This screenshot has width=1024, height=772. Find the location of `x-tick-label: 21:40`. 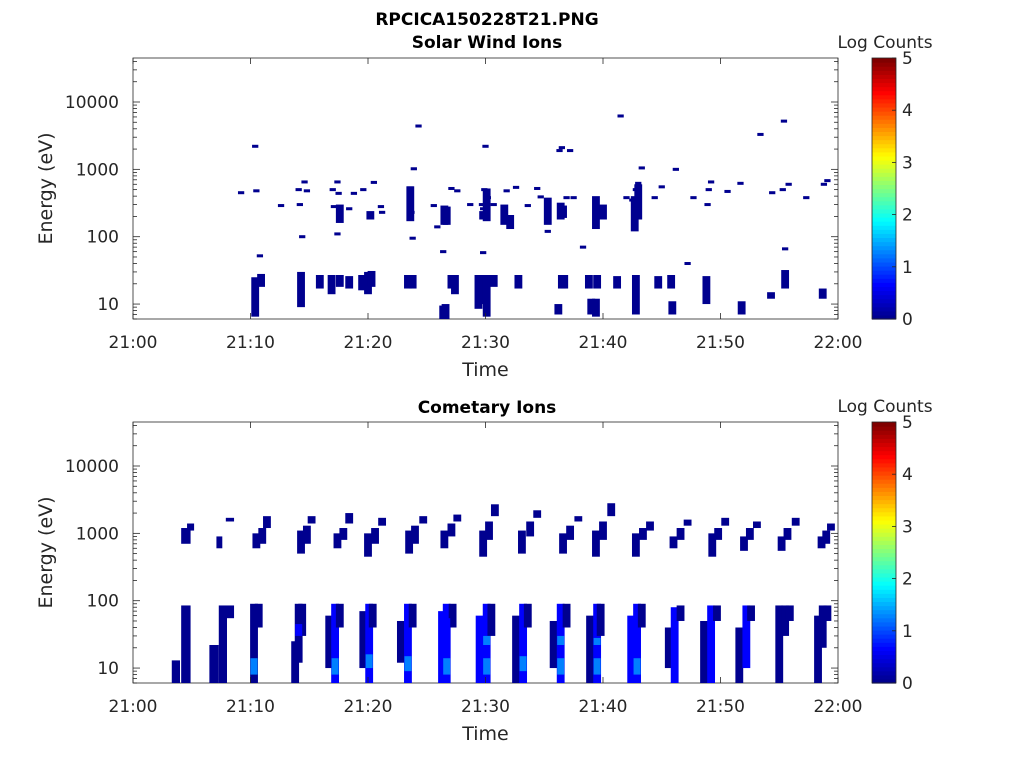

x-tick-label: 21:40 is located at coordinates (603, 707).